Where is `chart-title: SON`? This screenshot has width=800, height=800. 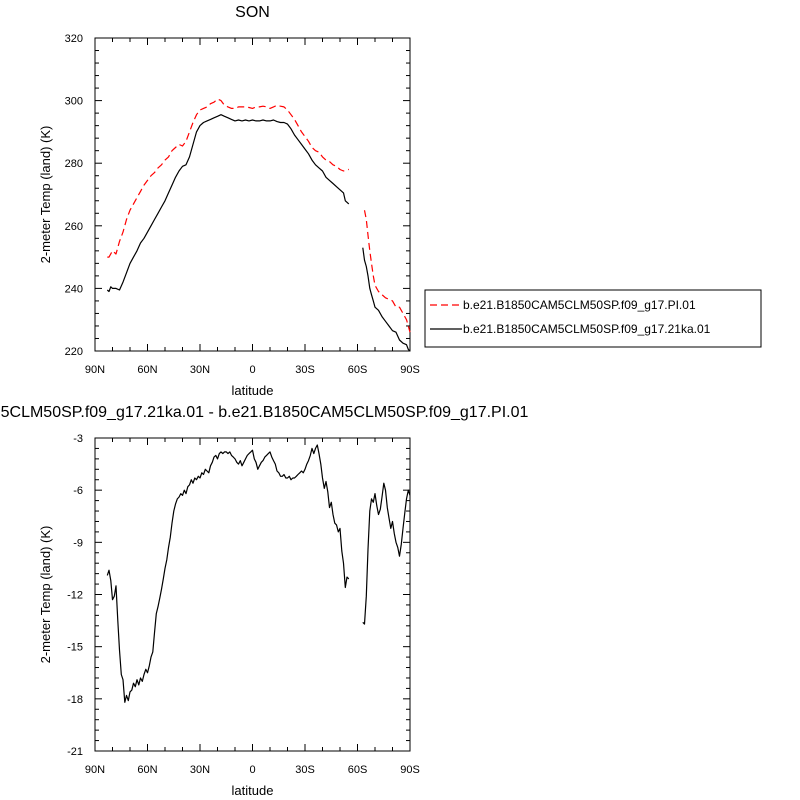
chart-title: SON is located at coordinates (252, 12).